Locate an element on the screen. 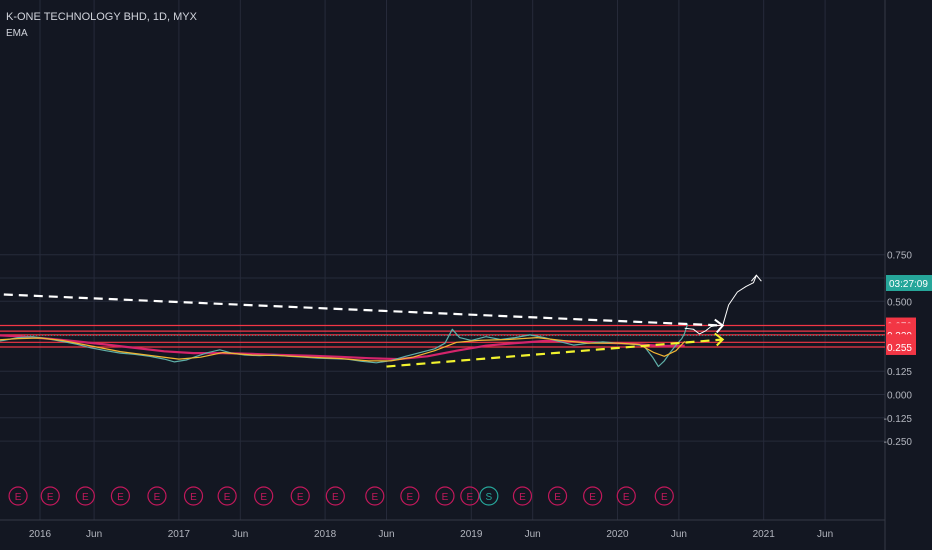 The height and width of the screenshot is (550, 932). x-tick-label: 2019 is located at coordinates (471, 534).